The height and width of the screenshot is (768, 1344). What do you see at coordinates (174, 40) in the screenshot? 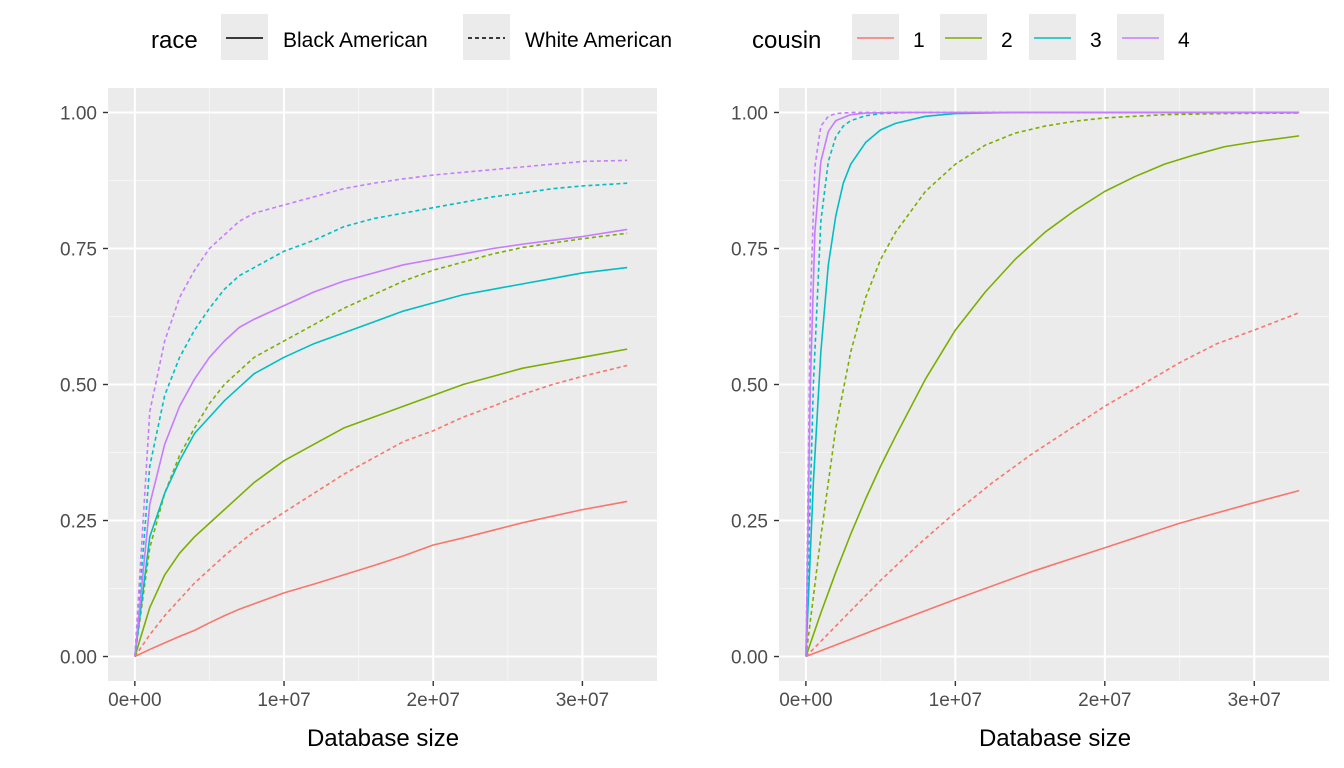
I see `legend-race-title: race` at bounding box center [174, 40].